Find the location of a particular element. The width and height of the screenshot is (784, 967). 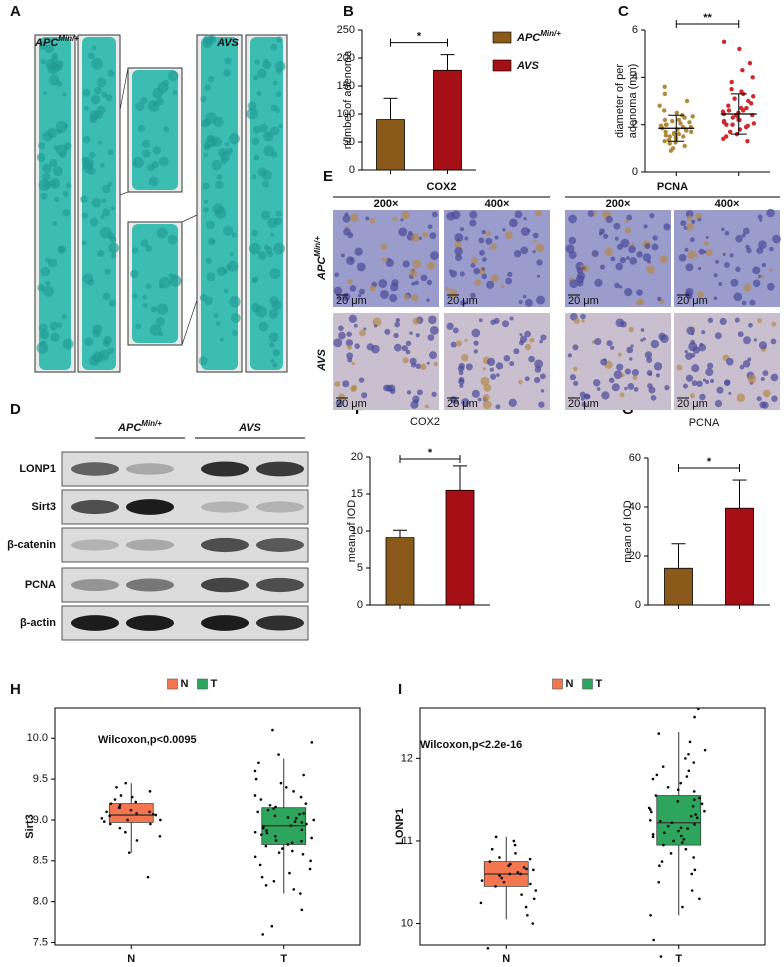

chart-title: PCNA is located at coordinates (704, 423).